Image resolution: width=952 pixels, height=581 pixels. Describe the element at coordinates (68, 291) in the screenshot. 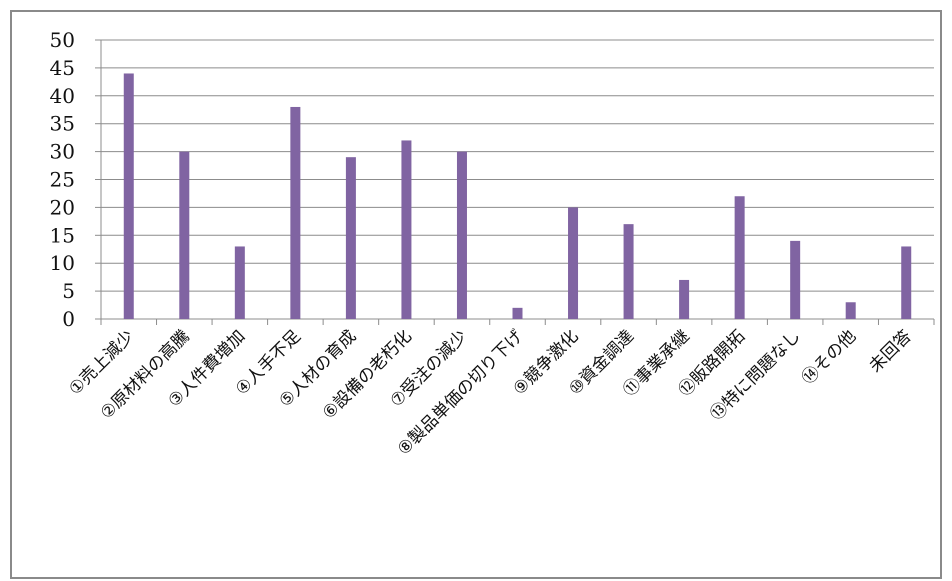

I see `y-tick-label: 5` at that location.